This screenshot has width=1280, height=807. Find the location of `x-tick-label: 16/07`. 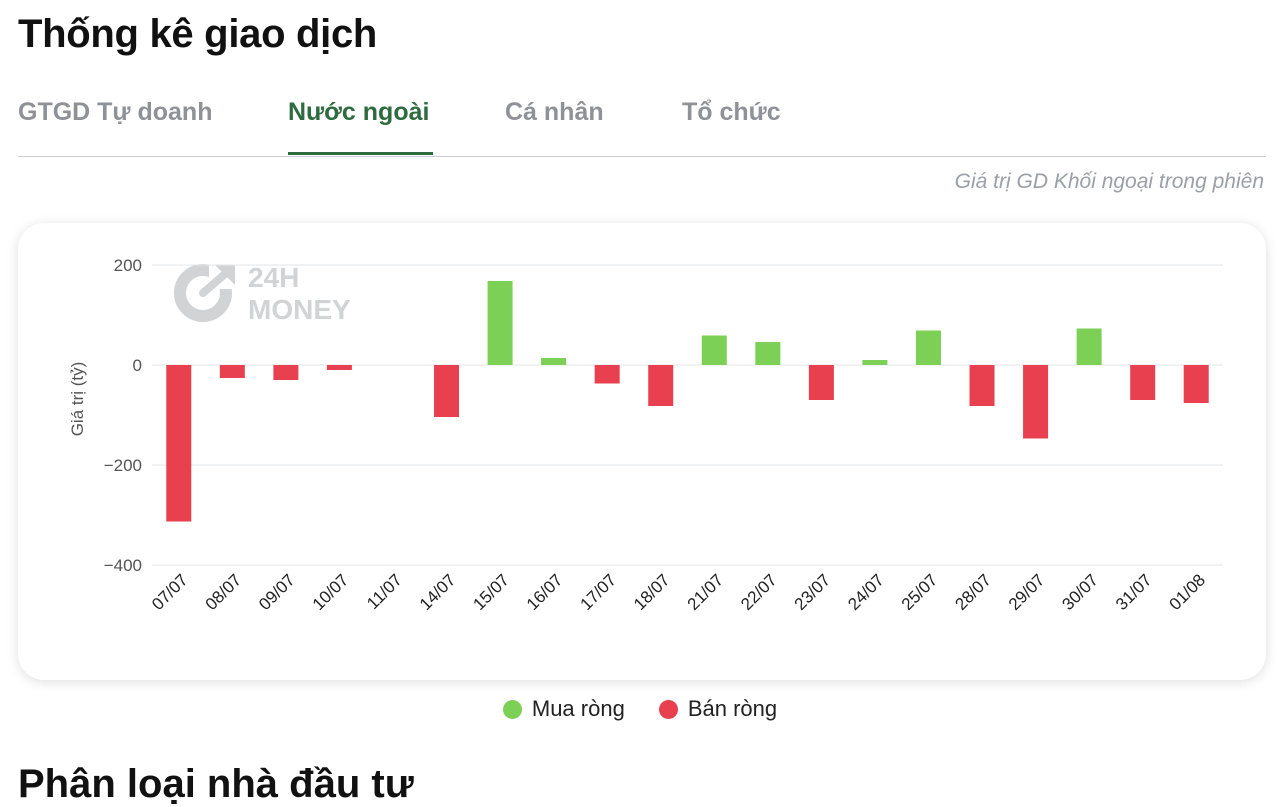

x-tick-label: 16/07 is located at coordinates (545, 592).